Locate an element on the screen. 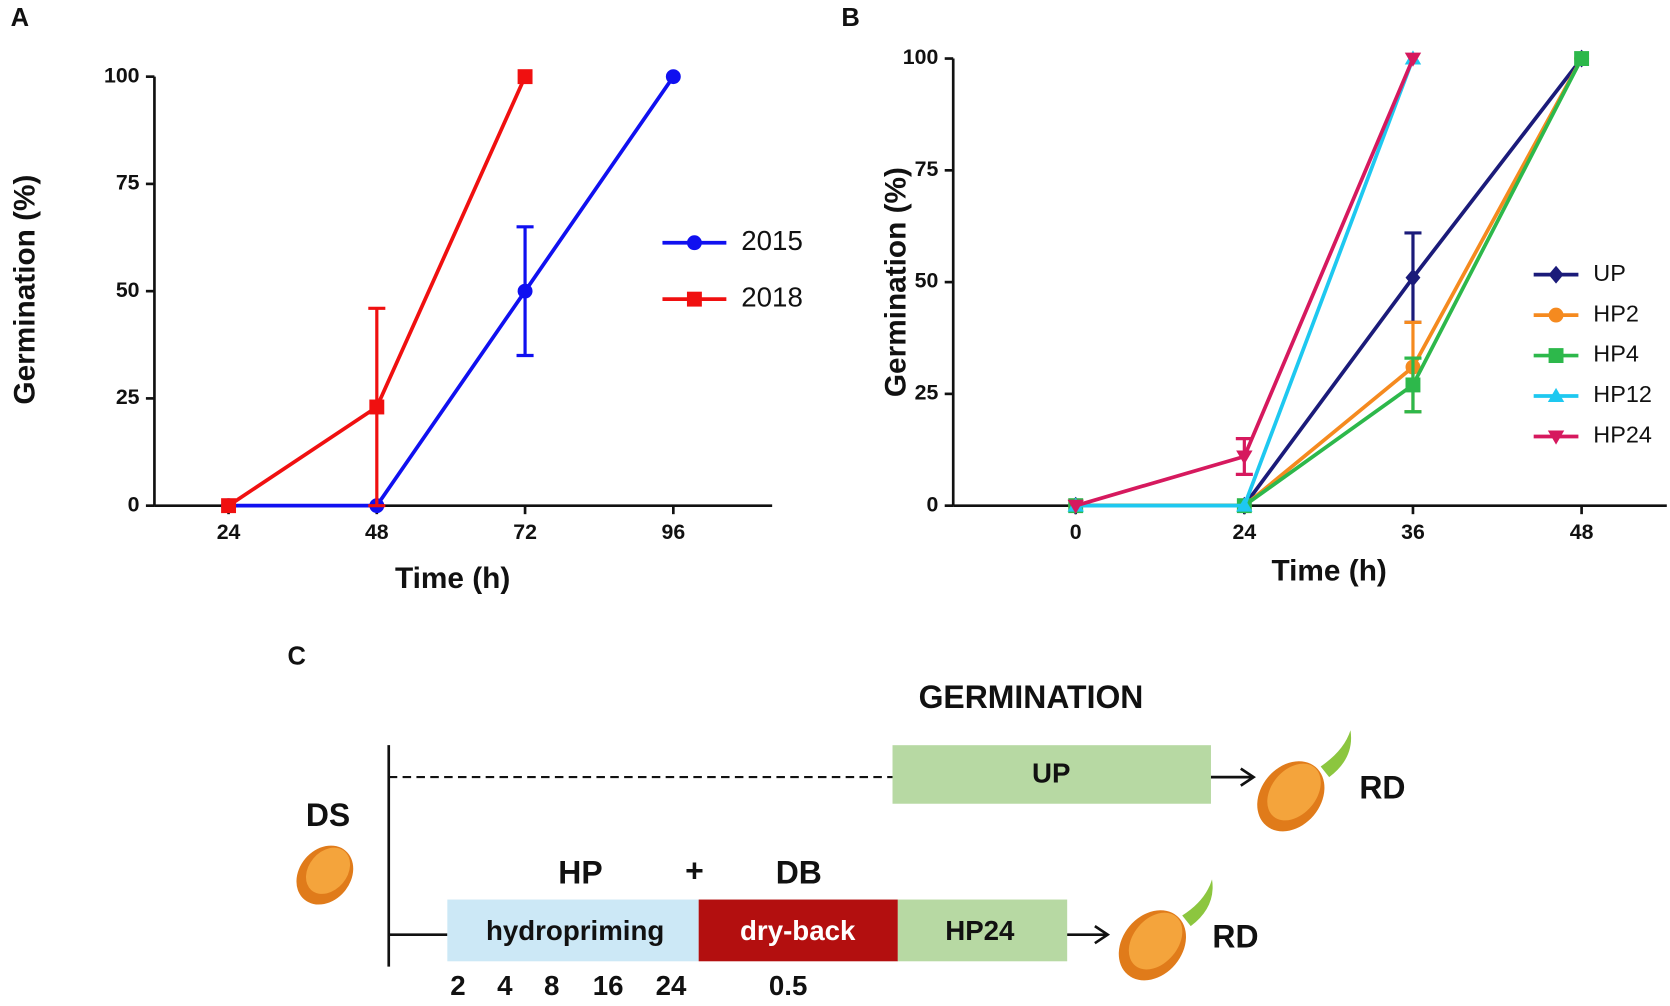 The height and width of the screenshot is (1006, 1670). hp24-box is located at coordinates (982, 930).